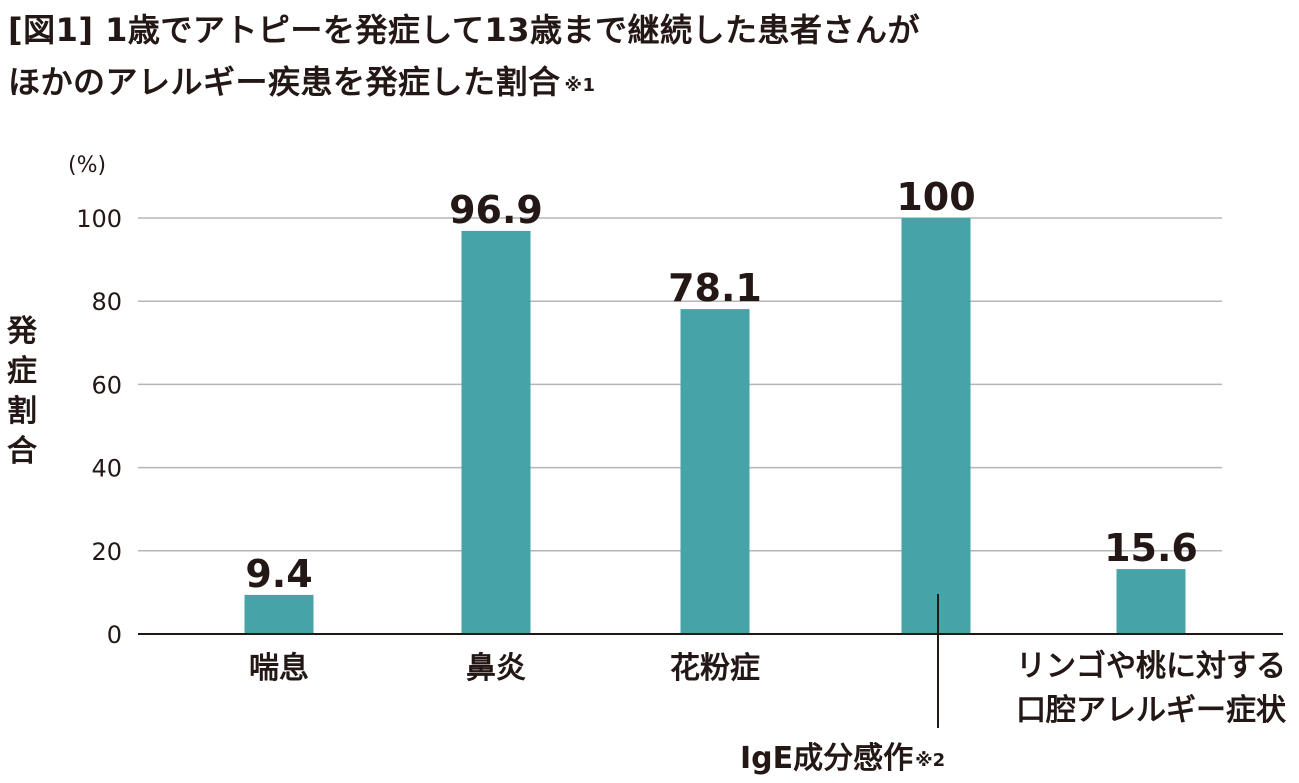 This screenshot has height=783, width=1299. I want to click on x-category-label-line: 花粉症, so click(715, 668).